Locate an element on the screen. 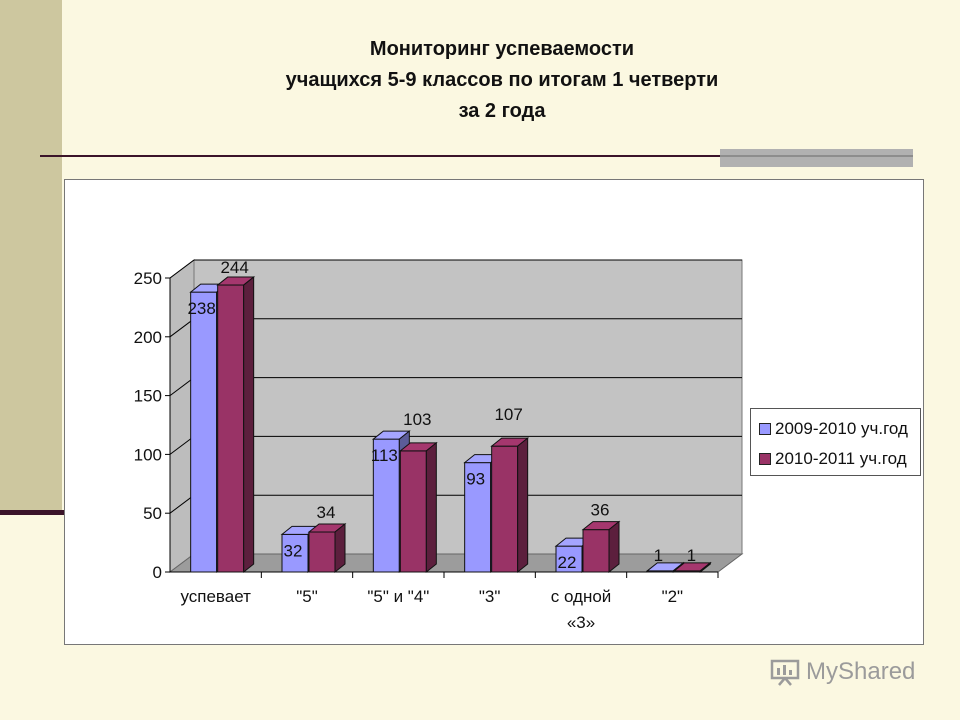  x-tick-label: «3» is located at coordinates (581, 622).